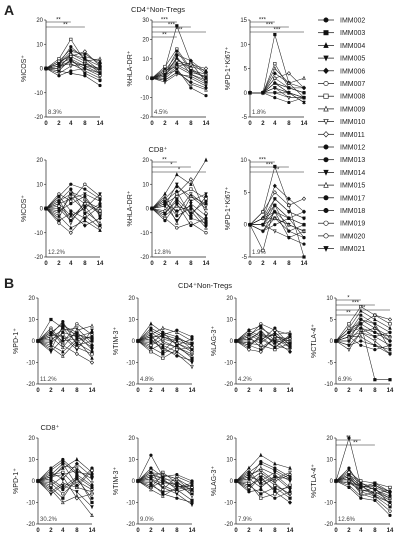 The image size is (402, 550). I want to click on legend-label: IMM007, so click(352, 84).